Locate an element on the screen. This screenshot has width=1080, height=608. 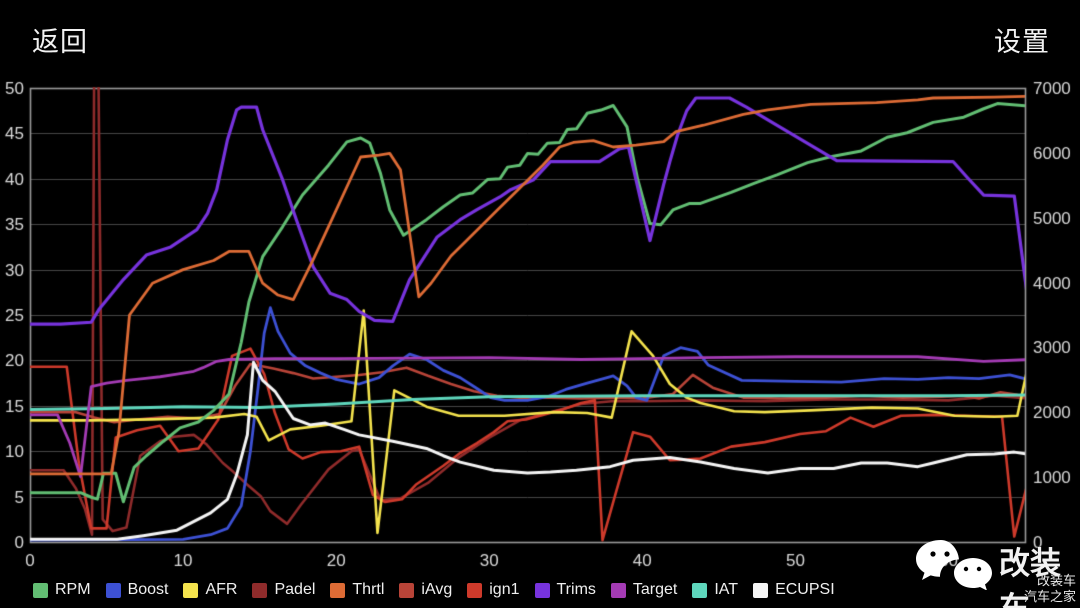
legend-item-rpm: RPM is located at coordinates (62, 590).